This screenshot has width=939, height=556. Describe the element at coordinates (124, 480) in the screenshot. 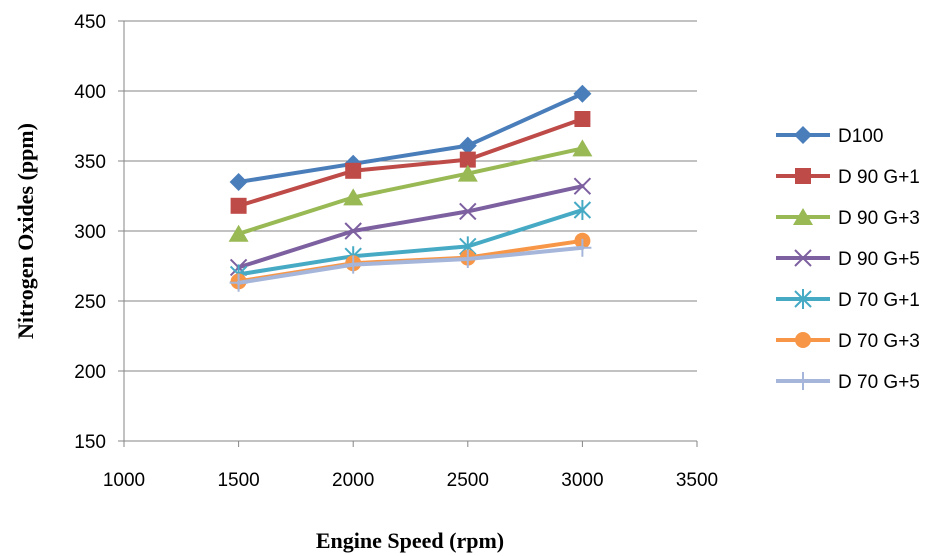

I see `x-tick-label: 1000` at that location.